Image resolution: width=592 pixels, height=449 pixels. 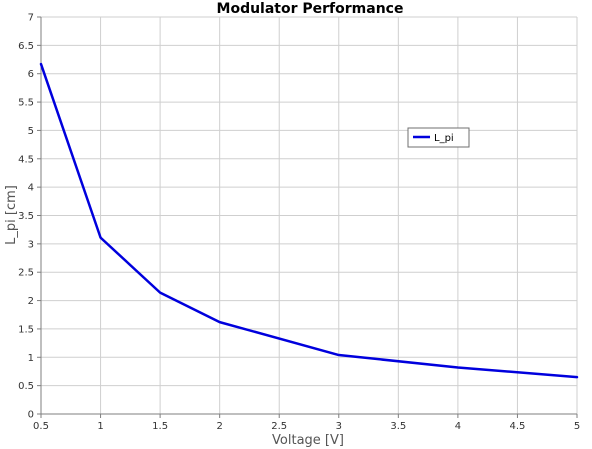 I want to click on y-tick-label: 5, so click(x=31, y=131).